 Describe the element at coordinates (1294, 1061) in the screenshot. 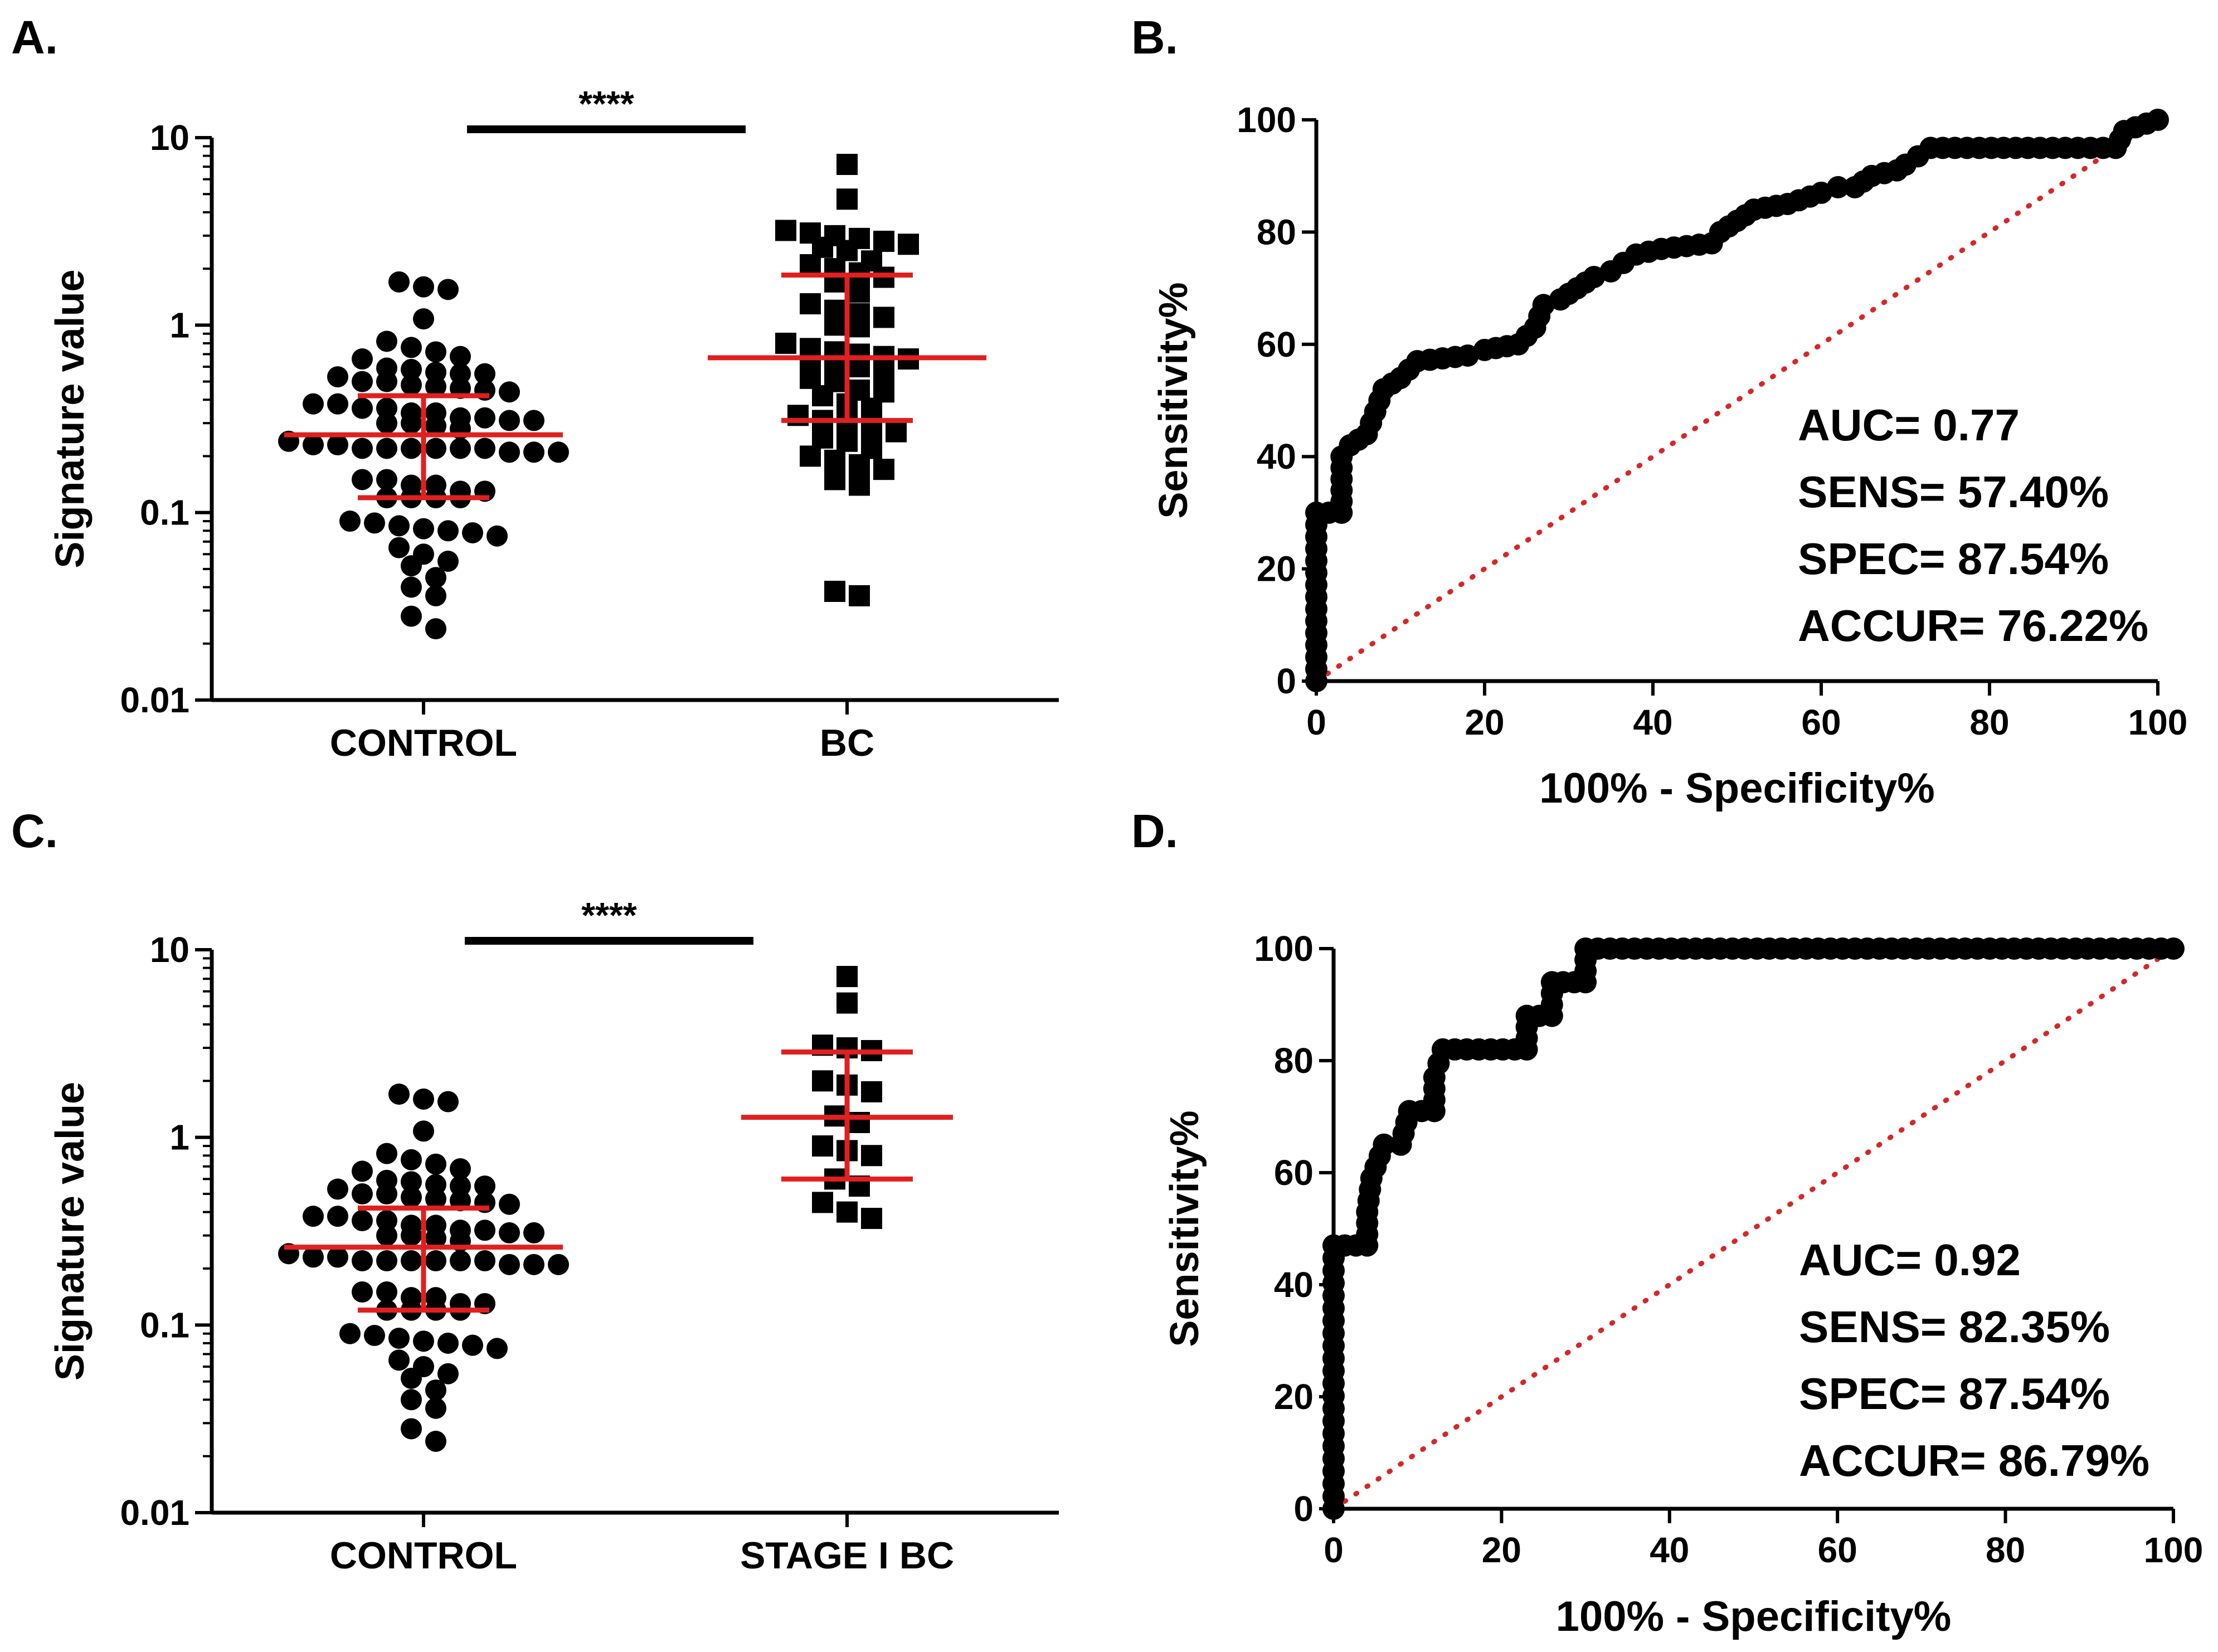

I see `y-tick-label: 80` at that location.